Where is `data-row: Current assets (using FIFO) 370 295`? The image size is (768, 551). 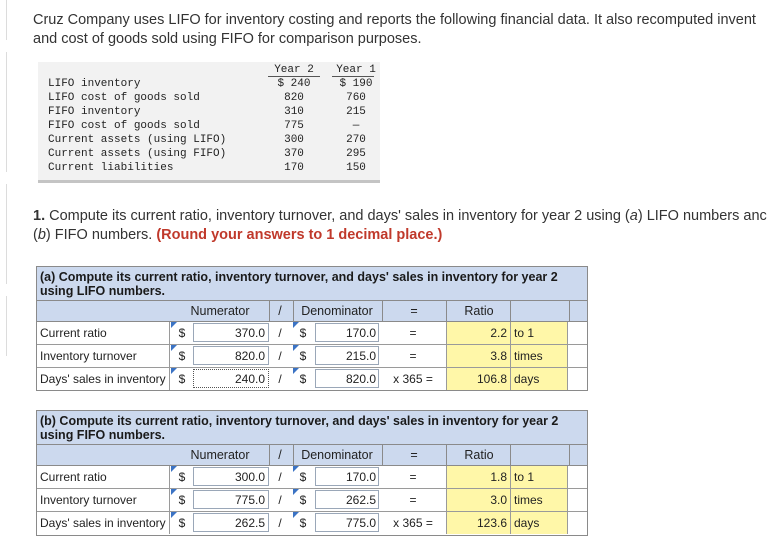
data-row: Current assets (using FIFO) 370 295 is located at coordinates (209, 154).